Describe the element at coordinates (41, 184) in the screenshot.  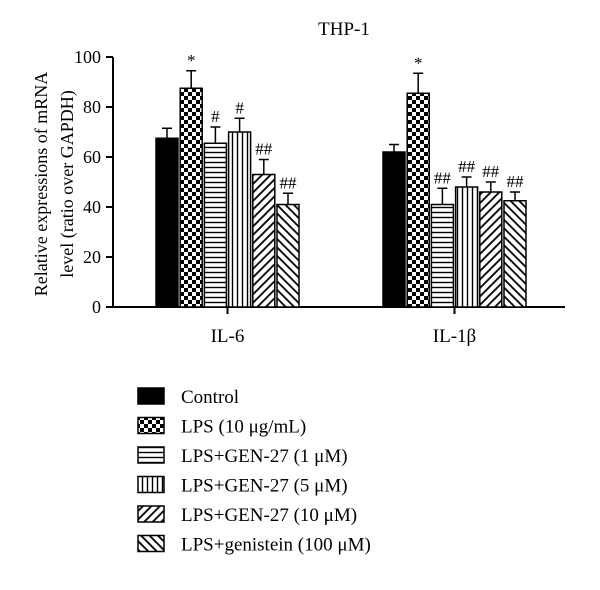
I see `y-axis-label-line1: Relative expressions of mRNA` at that location.